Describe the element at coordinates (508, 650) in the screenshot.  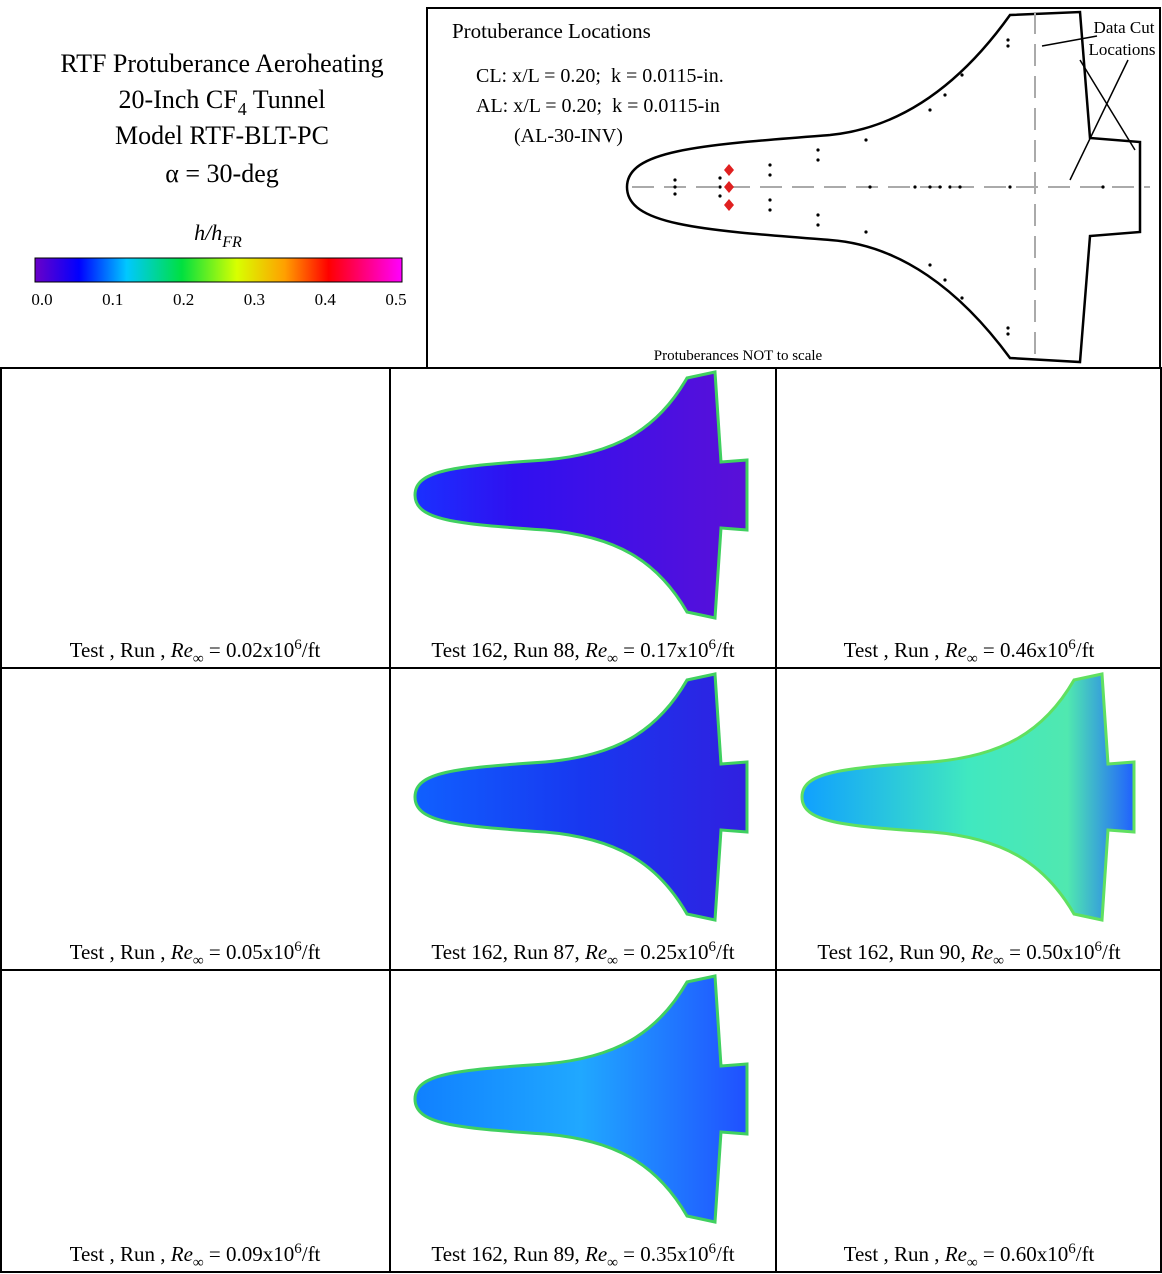
I see `caption-text: Test 162, Run 88,` at that location.